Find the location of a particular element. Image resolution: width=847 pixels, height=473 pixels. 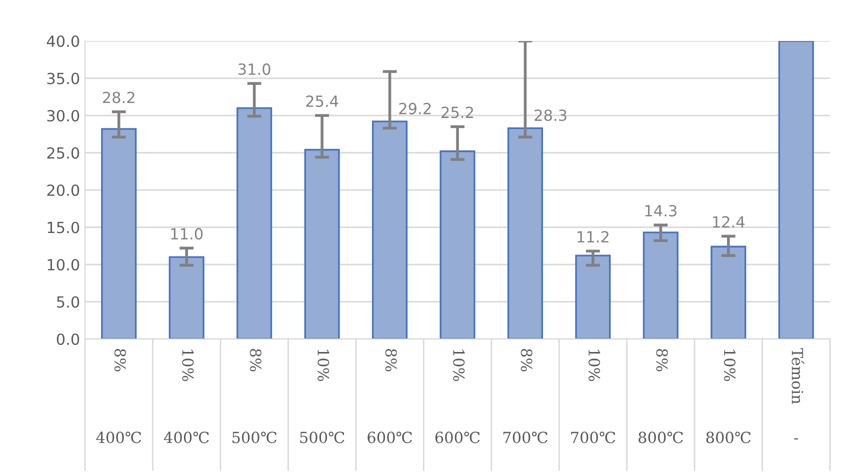

category-label: 10% 600℃ is located at coordinates (457, 397).